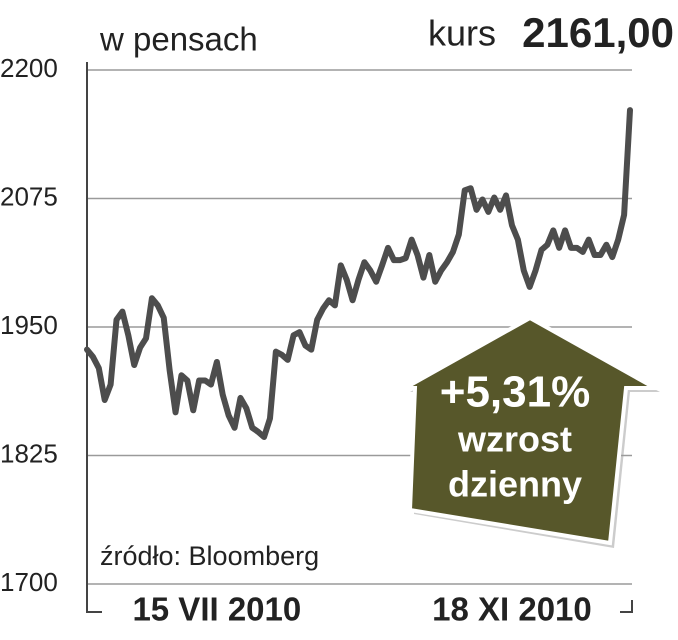  What do you see at coordinates (462, 33) in the screenshot?
I see `price-caption: kurs` at bounding box center [462, 33].